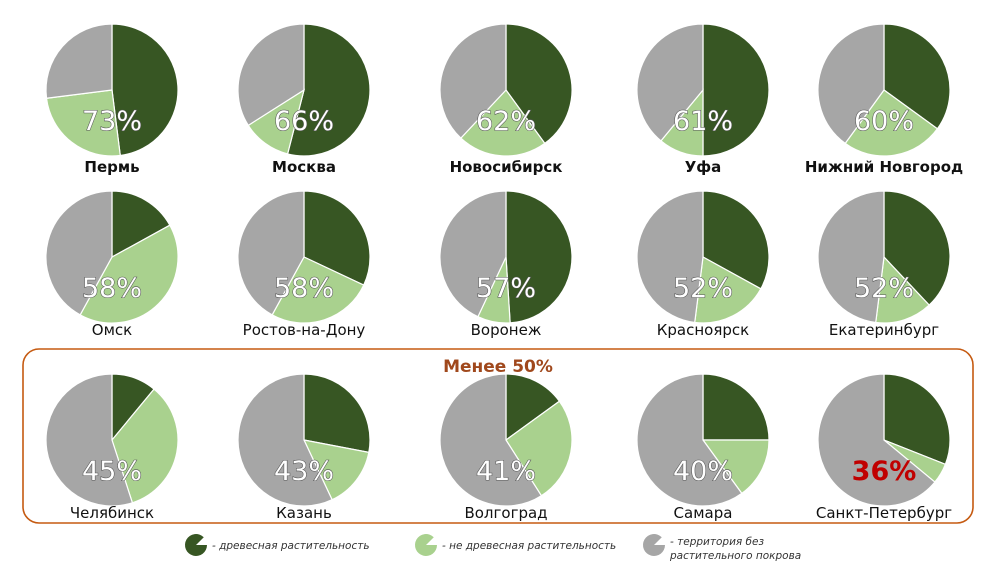 The width and height of the screenshot is (1000, 575). I want to click on percent-label-voronezh: 57%, so click(506, 288).